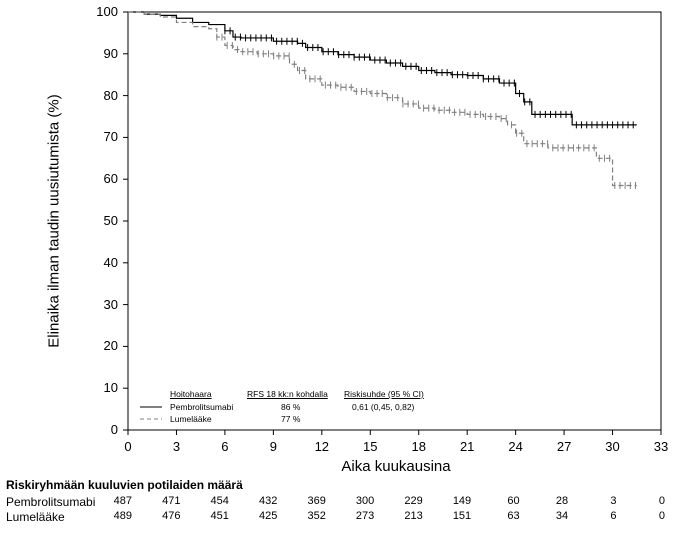  I want to click on x-tick-label: 24, so click(515, 446).